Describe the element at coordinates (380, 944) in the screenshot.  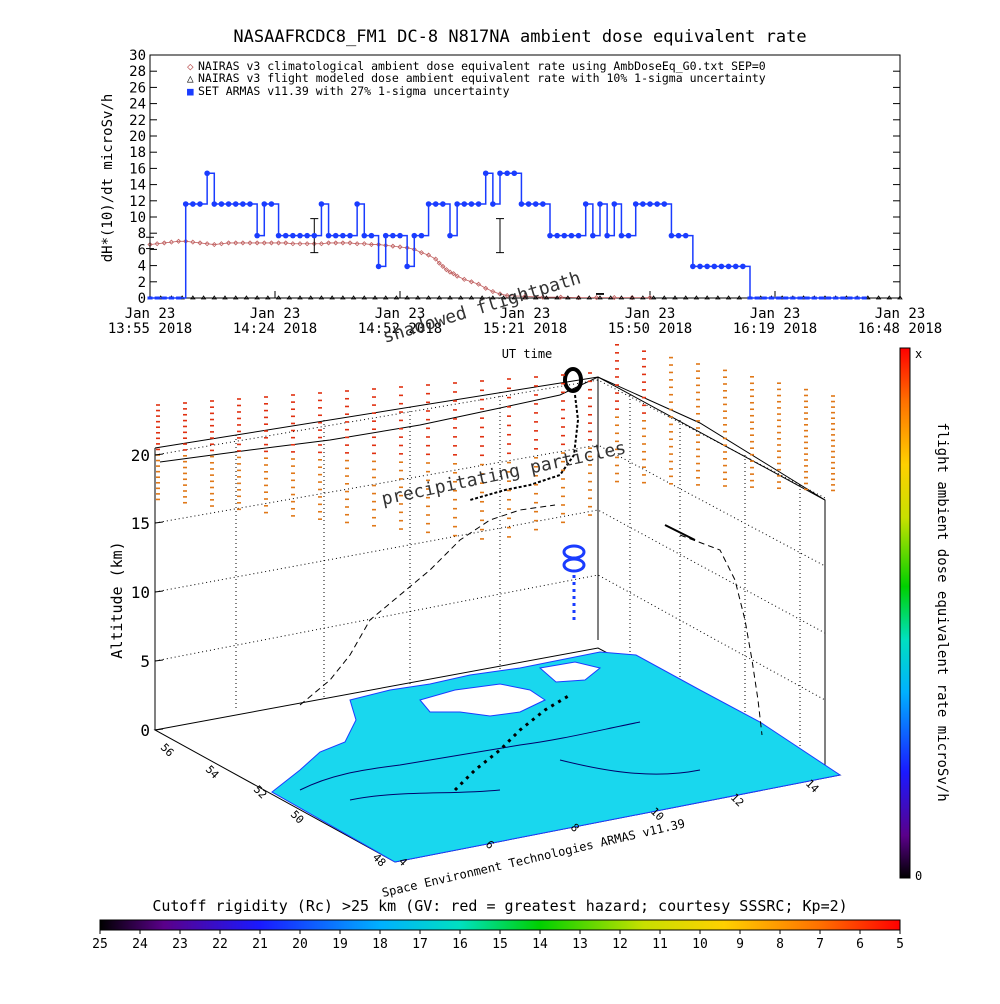
I see `cutoff-rigidity-tick-label: 18` at that location.